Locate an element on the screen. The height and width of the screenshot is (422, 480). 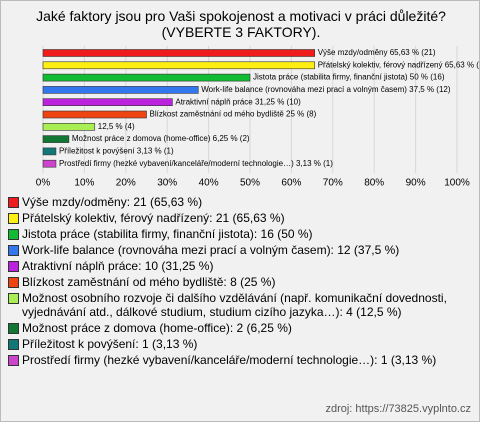
data-label: Atraktivní náplň práce 31,25 % (10) is located at coordinates (238, 101).